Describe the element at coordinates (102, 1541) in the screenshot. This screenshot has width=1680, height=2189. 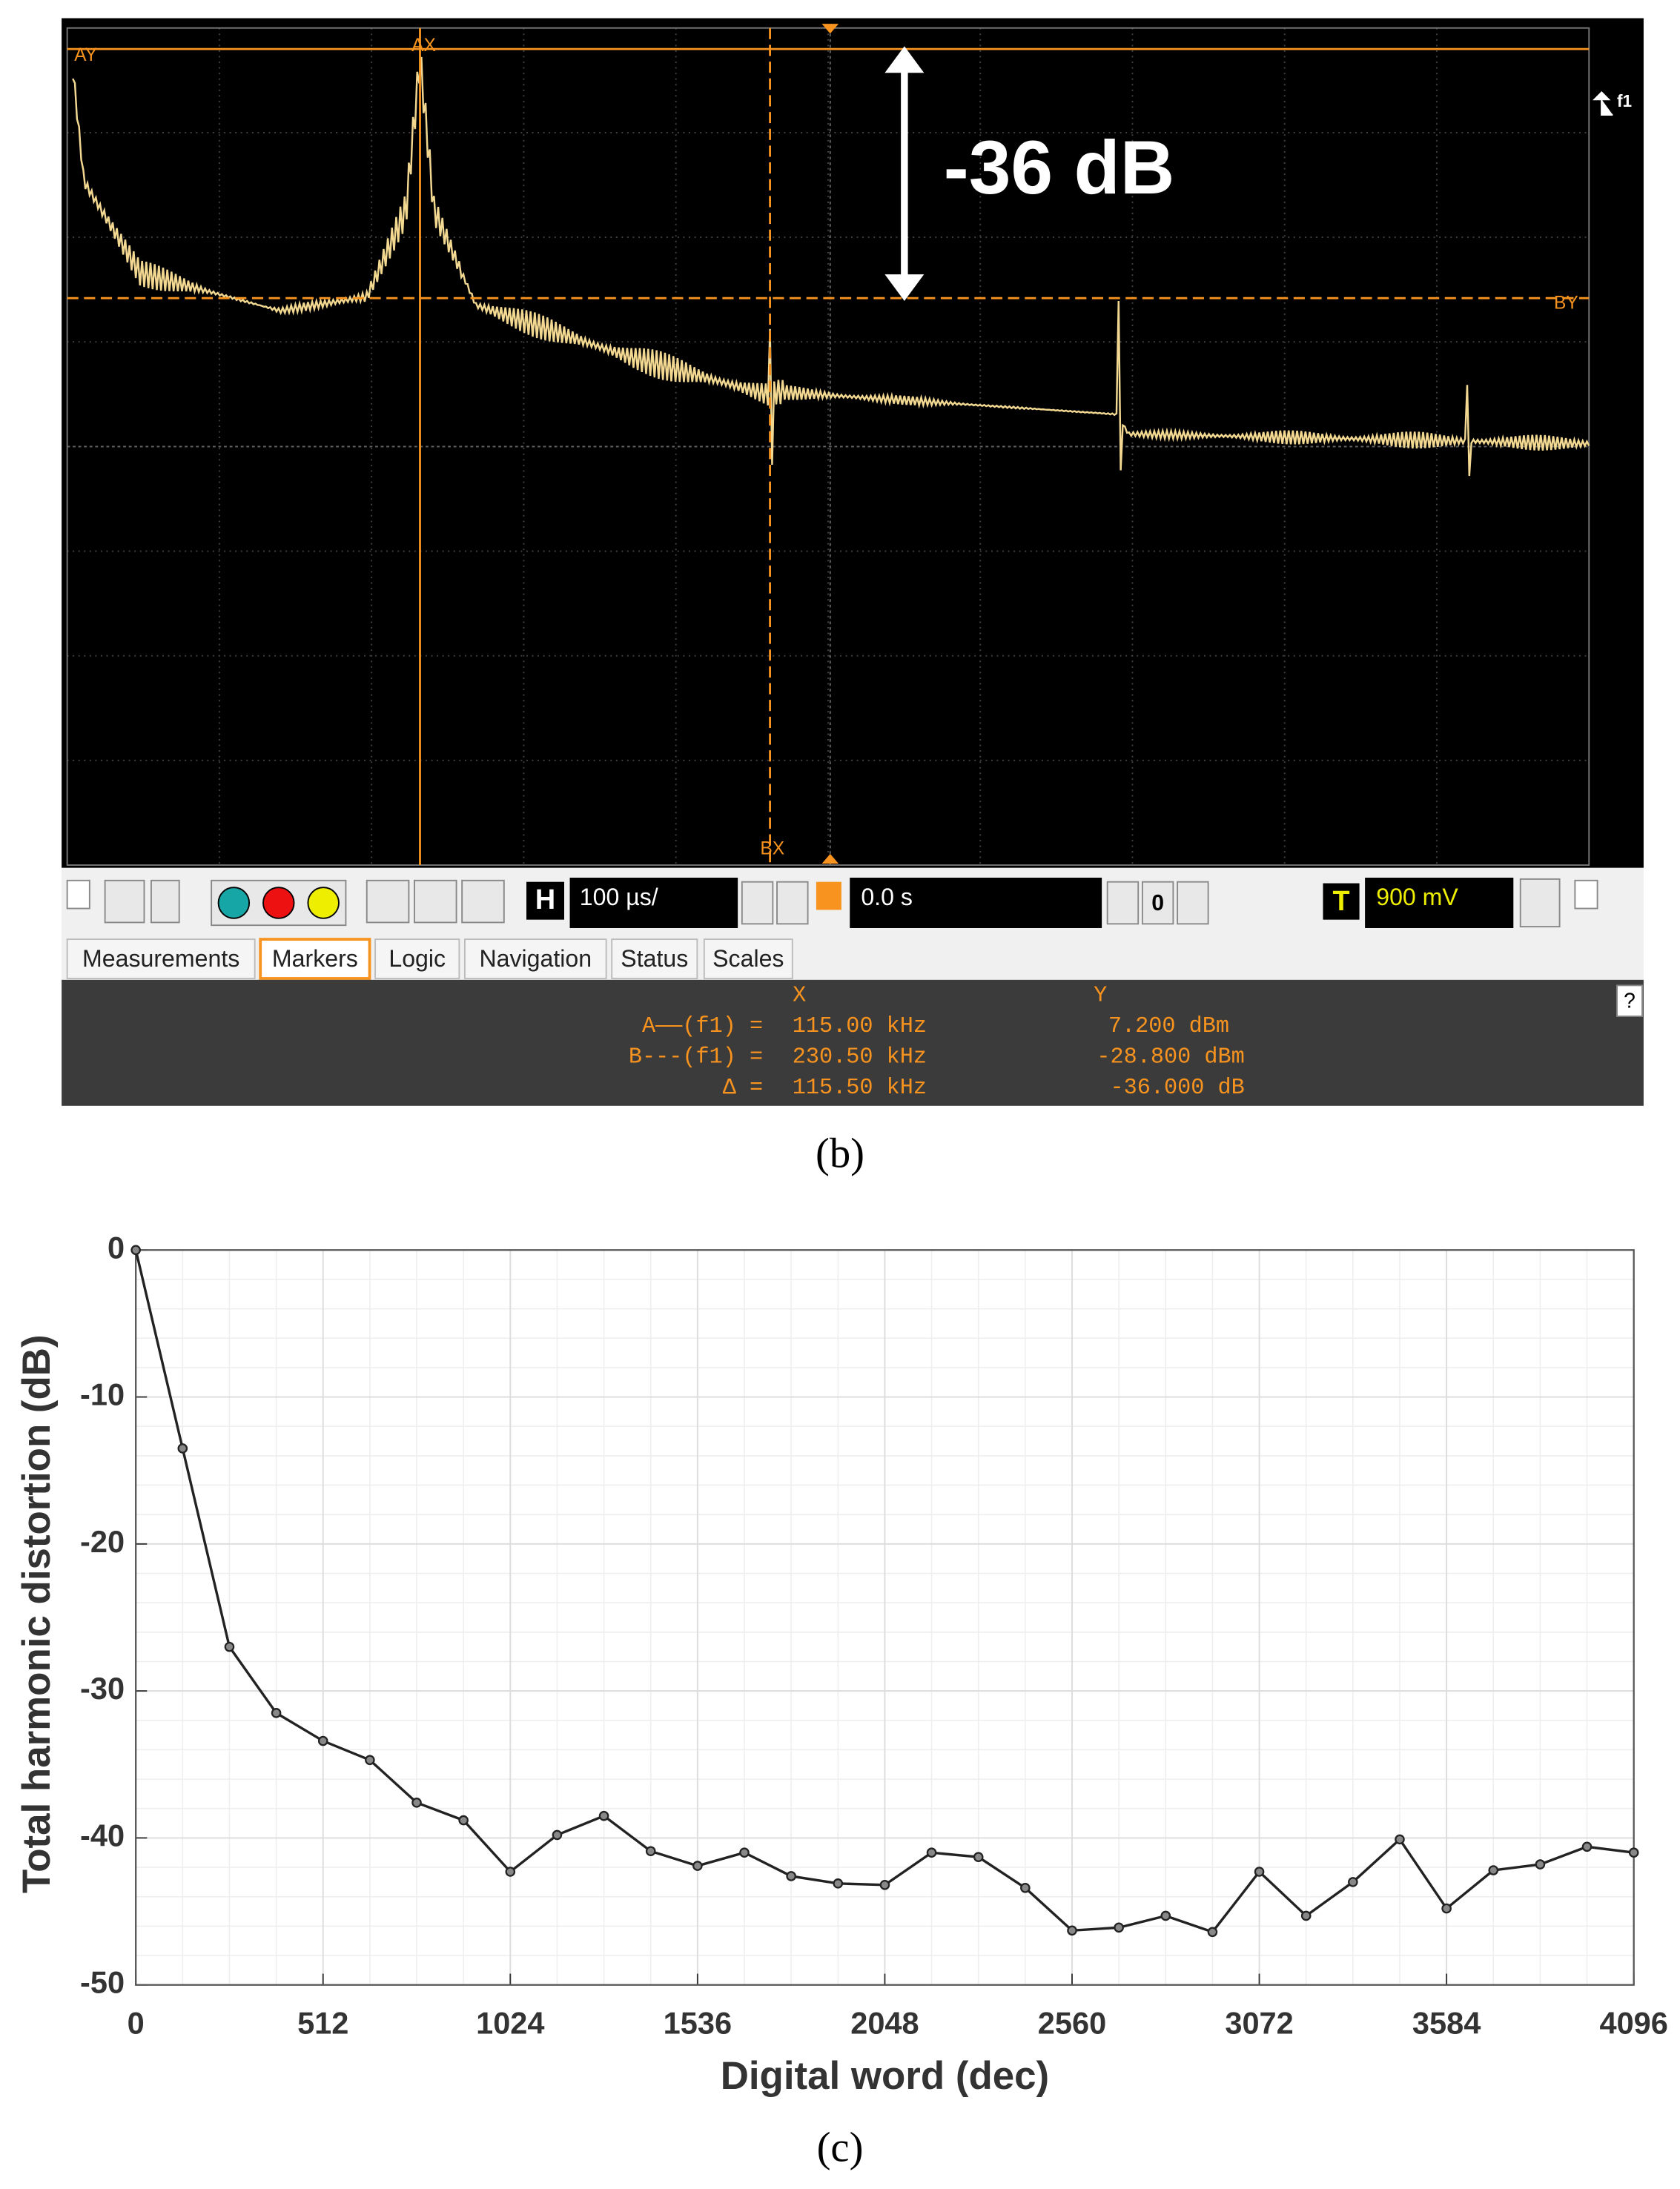
I see `y-tick-label: -20` at that location.